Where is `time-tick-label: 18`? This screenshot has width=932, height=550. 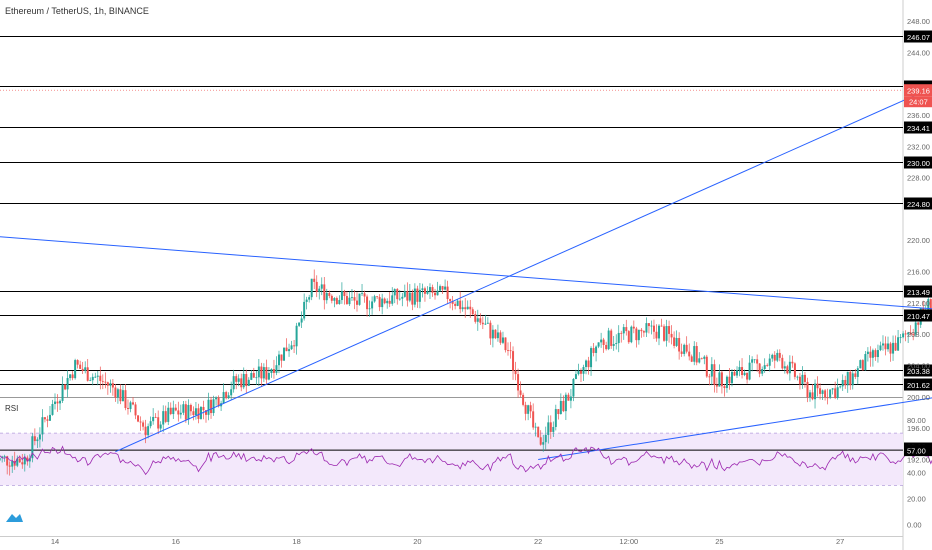
time-tick-label: 18 is located at coordinates (296, 541).